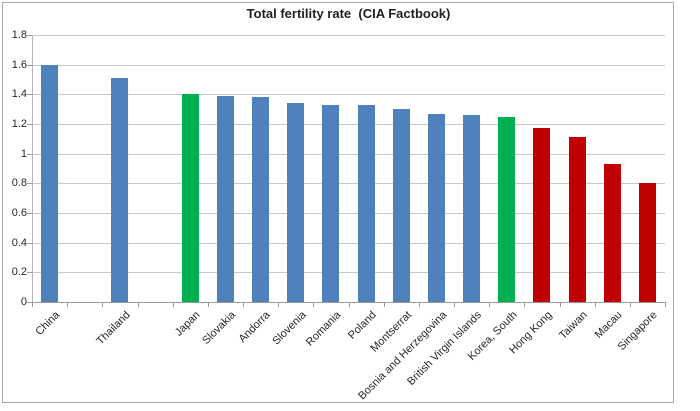 The image size is (700, 411). I want to click on gridline-1.4, so click(348, 95).